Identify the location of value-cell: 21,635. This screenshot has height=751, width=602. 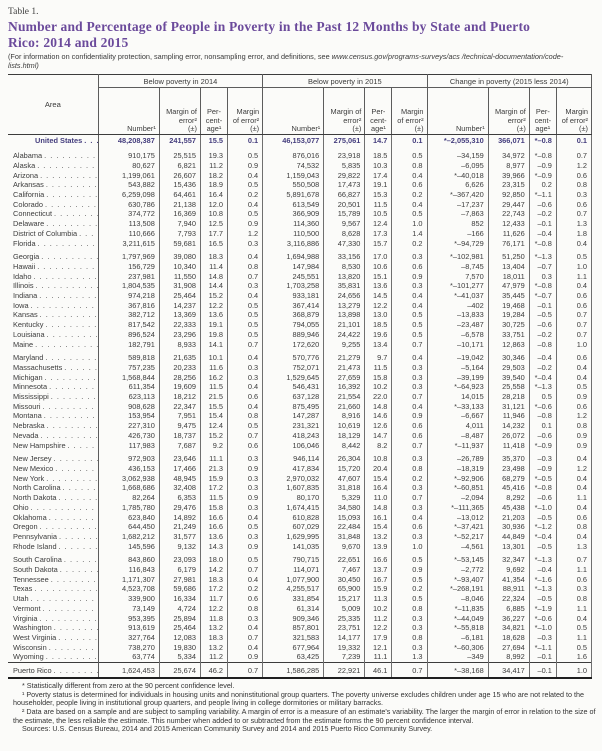
(180, 356).